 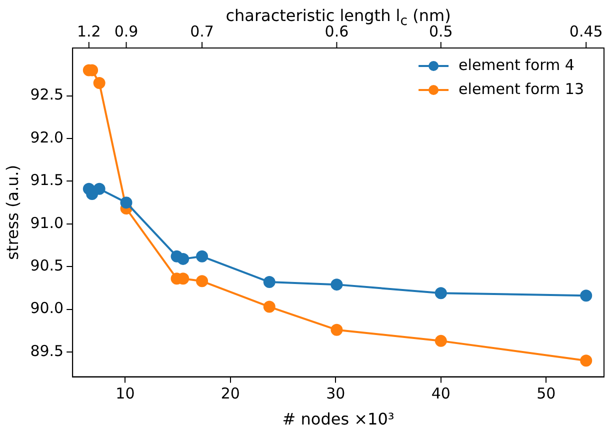 What do you see at coordinates (47, 223) in the screenshot?
I see `y-tick-label: 91.0` at bounding box center [47, 223].